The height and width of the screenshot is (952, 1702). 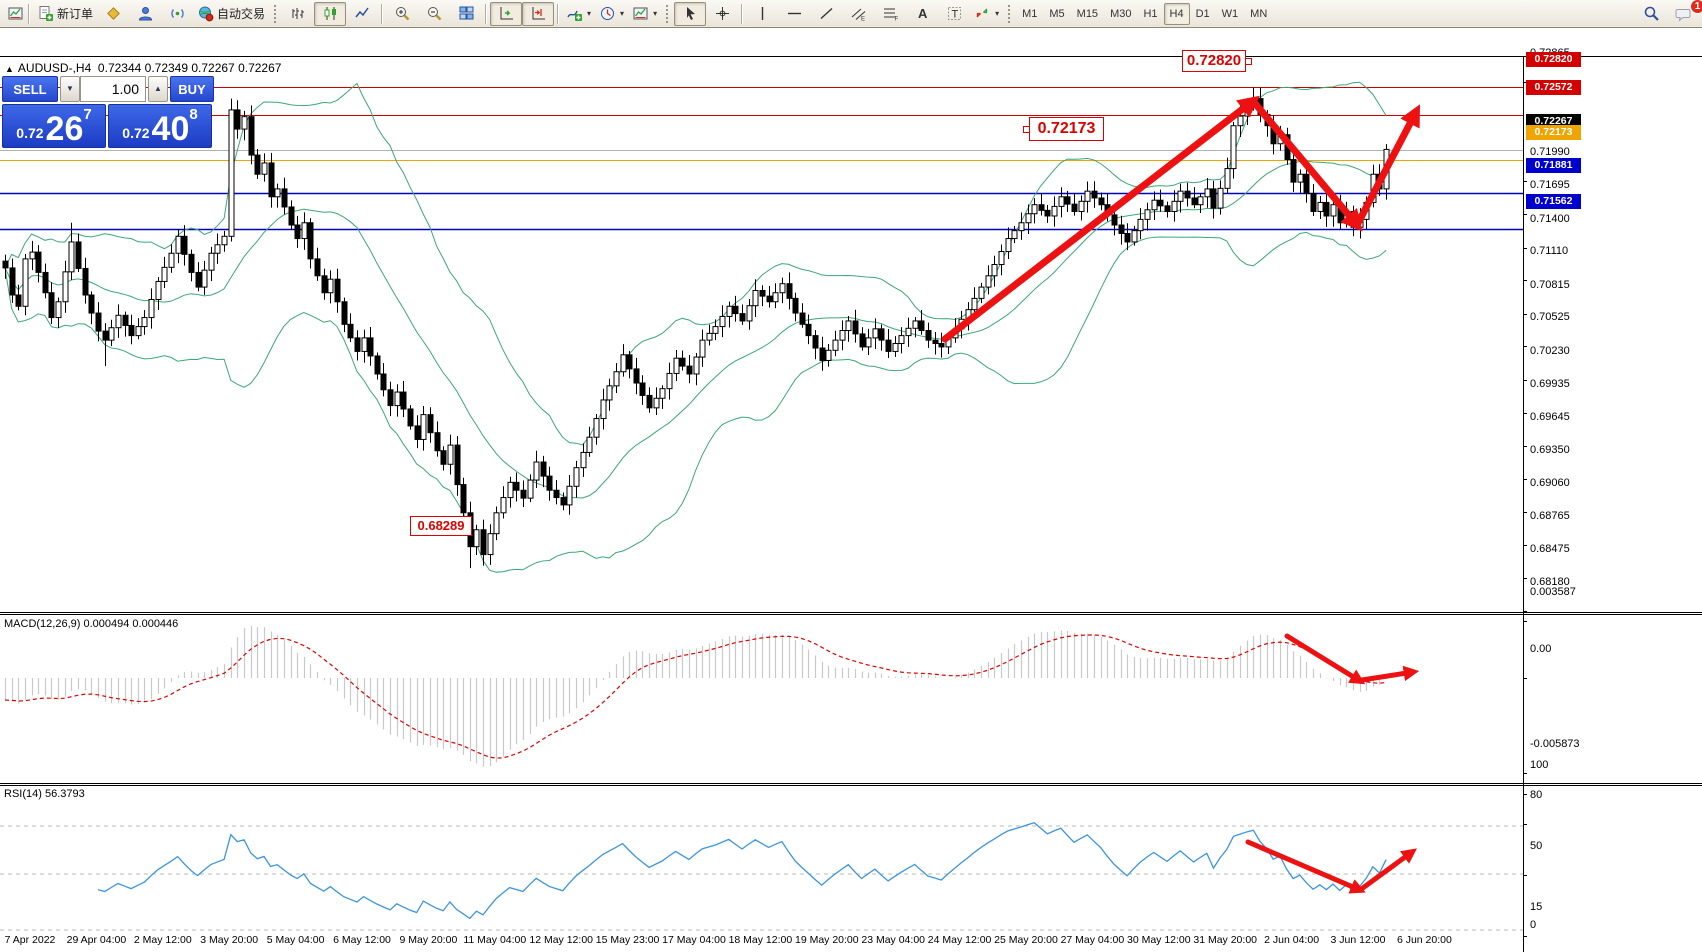 I want to click on signal-icon, so click(x=177, y=13).